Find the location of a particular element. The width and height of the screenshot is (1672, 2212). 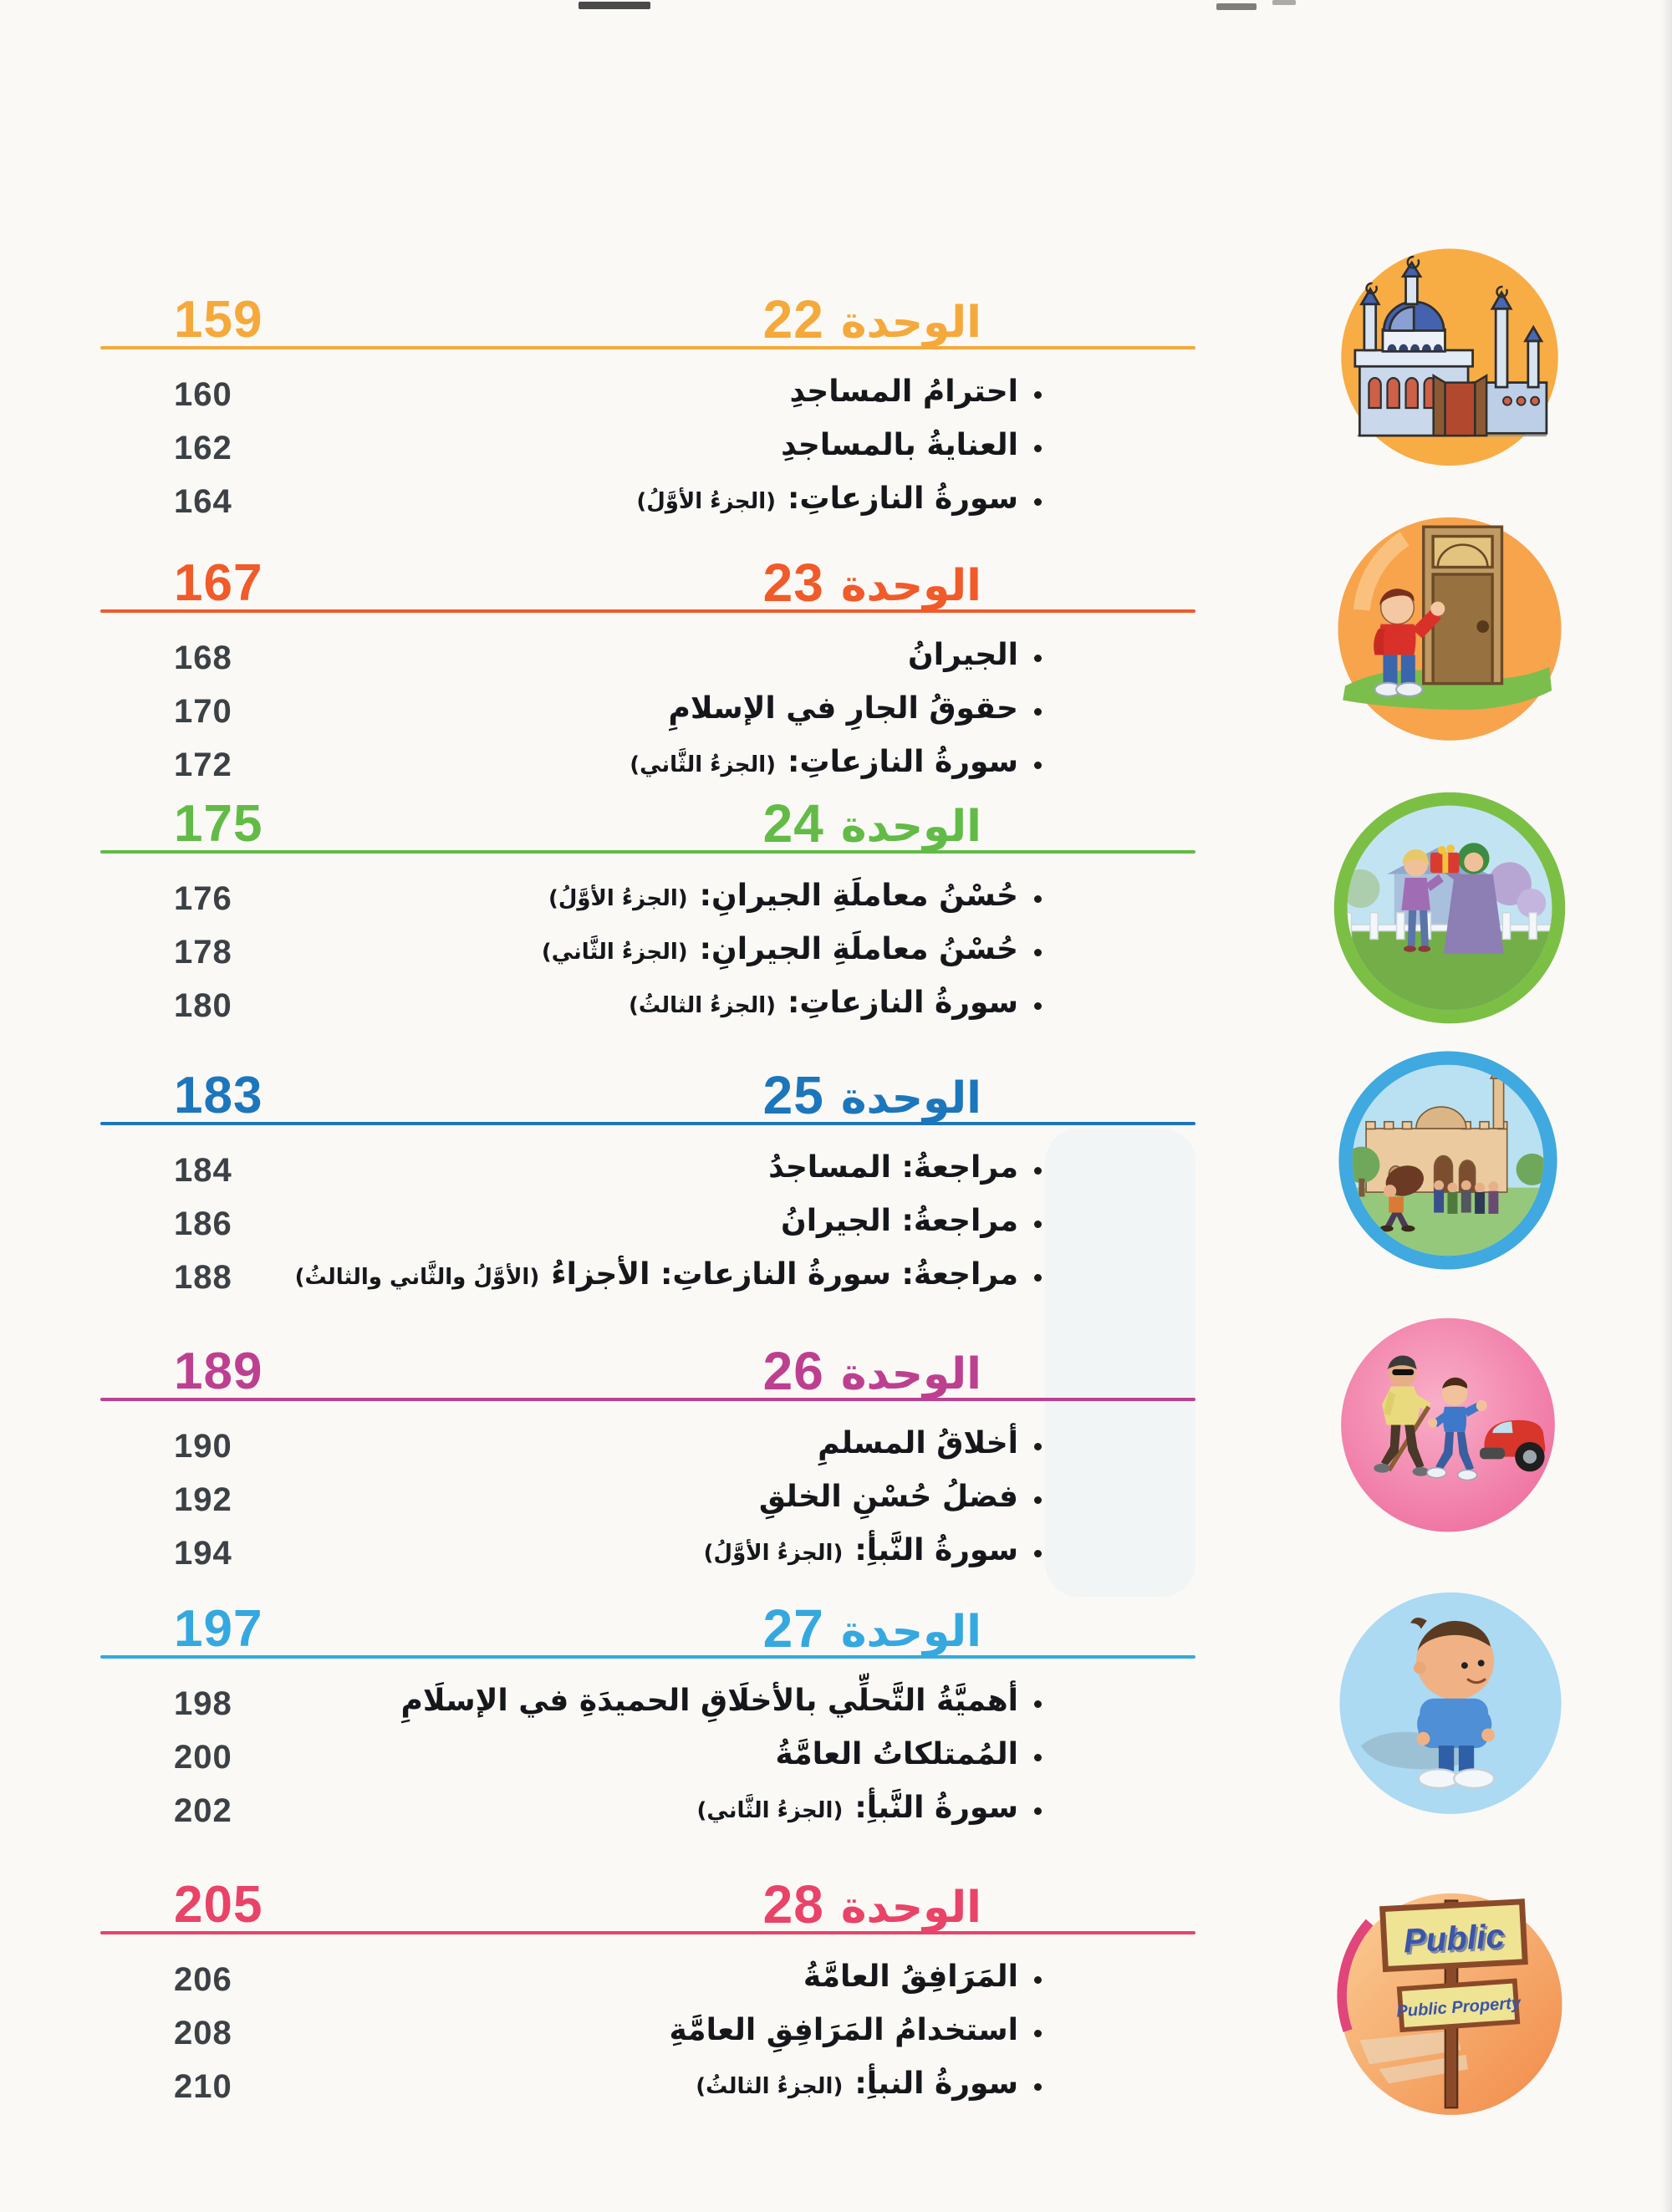

toc-row: 162 العنايةُ بالمساجدِ is located at coordinates (647, 451).